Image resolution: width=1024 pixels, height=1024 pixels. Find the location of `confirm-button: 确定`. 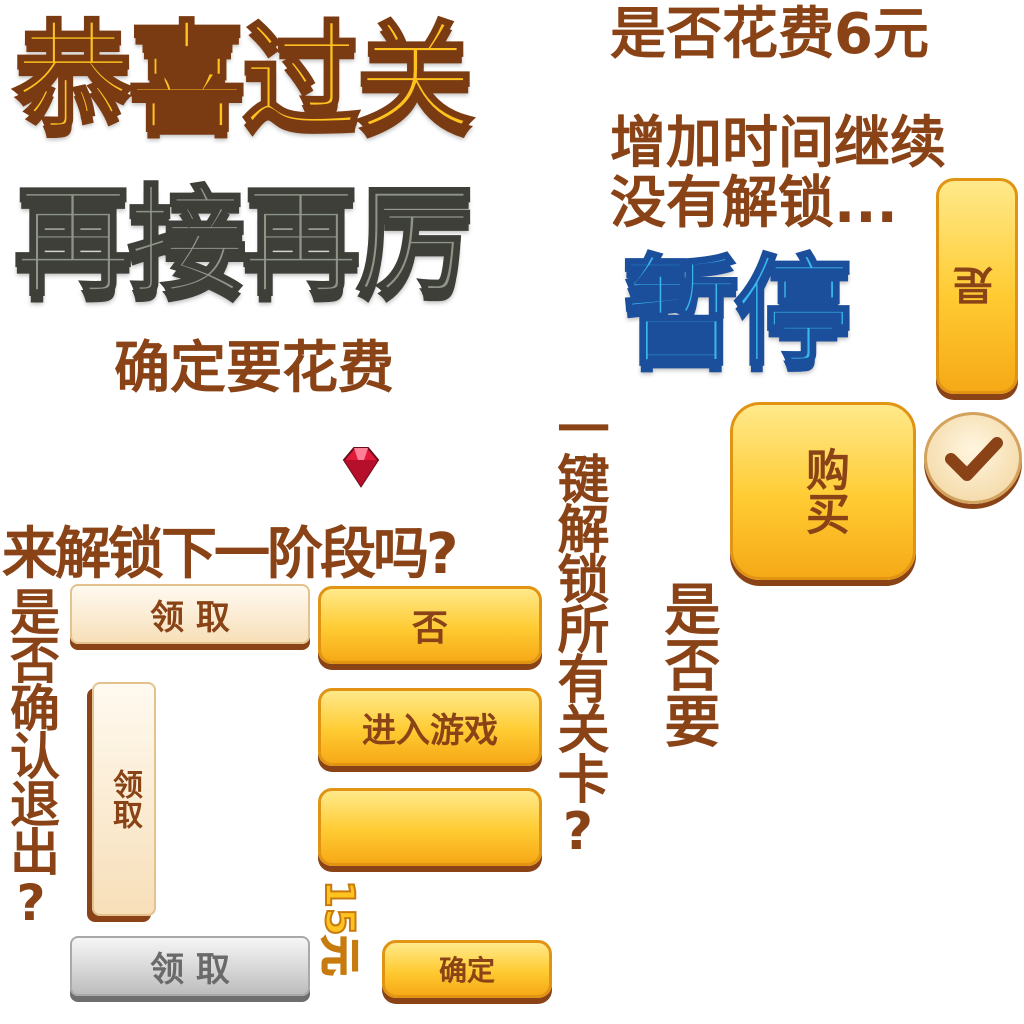

confirm-button: 确定 is located at coordinates (467, 969).